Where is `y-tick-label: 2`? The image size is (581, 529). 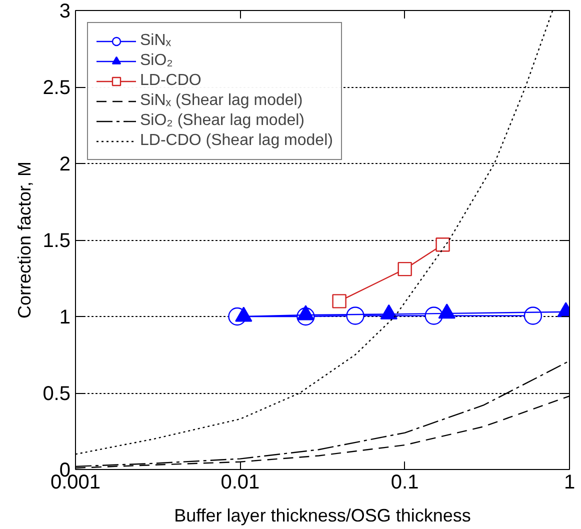
y-tick-label: 2 is located at coordinates (64, 165).